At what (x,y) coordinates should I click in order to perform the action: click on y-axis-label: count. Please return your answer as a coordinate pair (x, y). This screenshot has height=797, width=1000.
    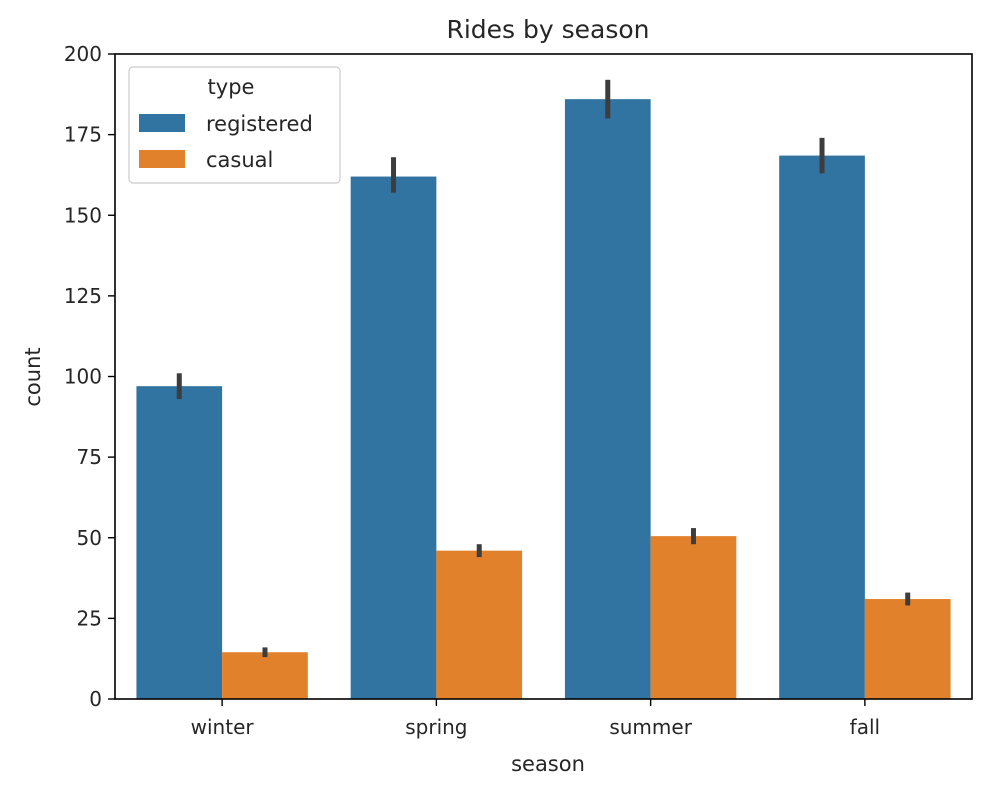
    Looking at the image, I should click on (33, 376).